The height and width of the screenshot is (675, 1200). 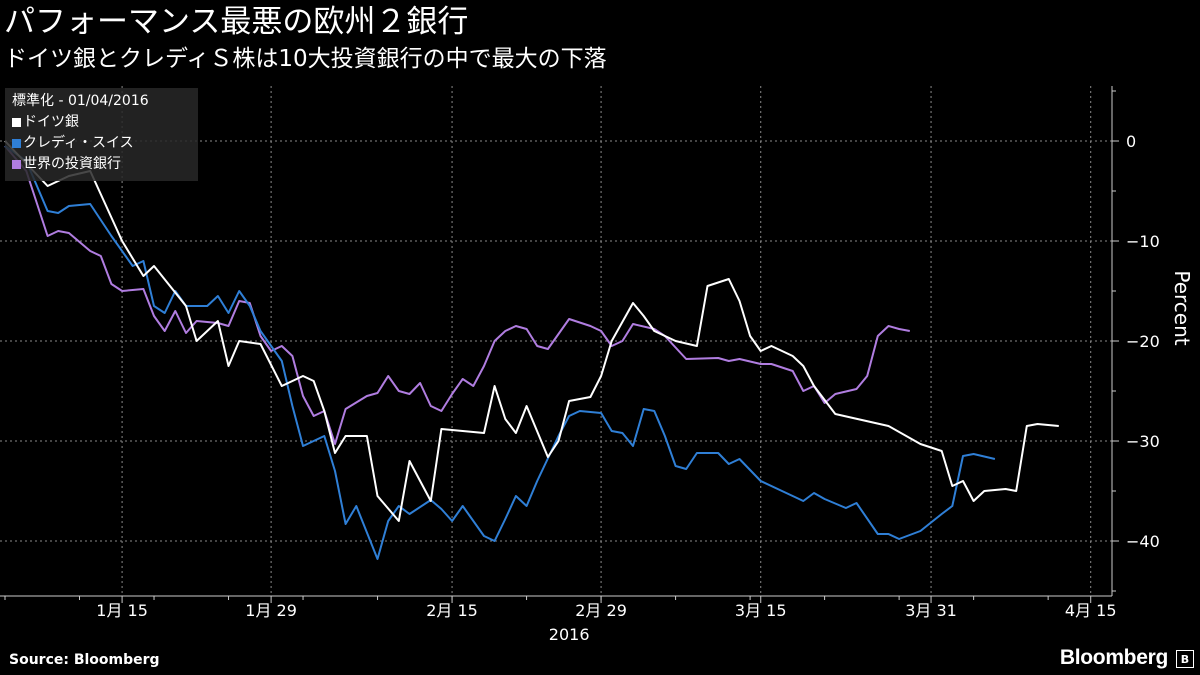 I want to click on legend-item-credit-suisse: クレディ・スイス, so click(x=105, y=143).